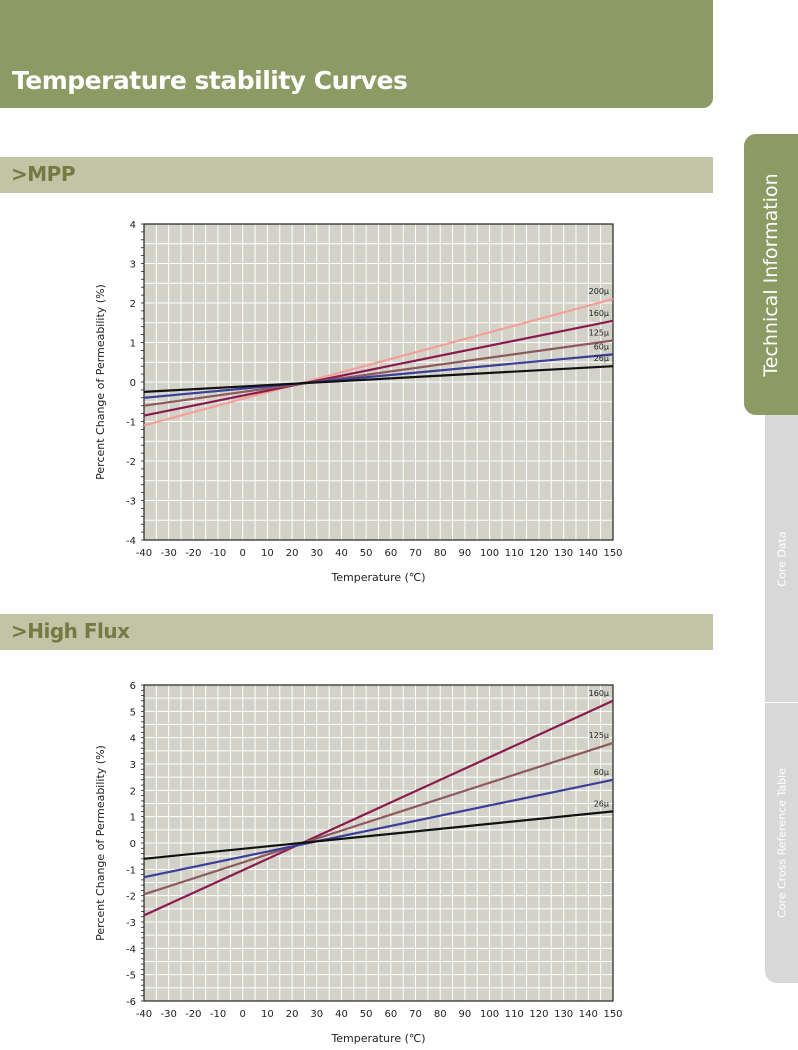 The image size is (798, 1050). Describe the element at coordinates (133, 686) in the screenshot. I see `y-tick-label: 6` at that location.